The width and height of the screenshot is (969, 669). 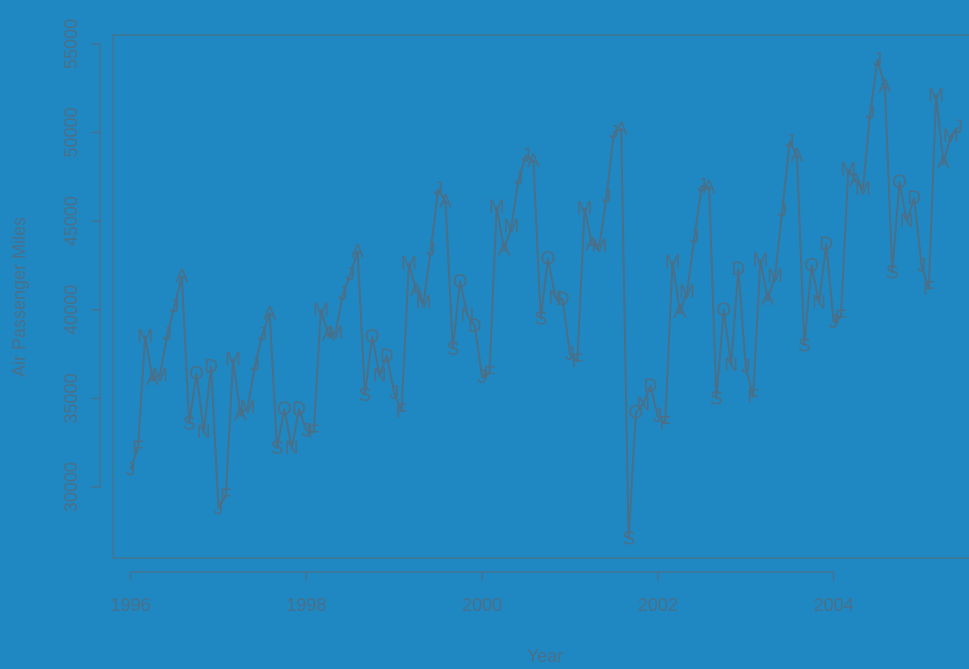 What do you see at coordinates (306, 605) in the screenshot?
I see `x-tick-label: 1998` at bounding box center [306, 605].